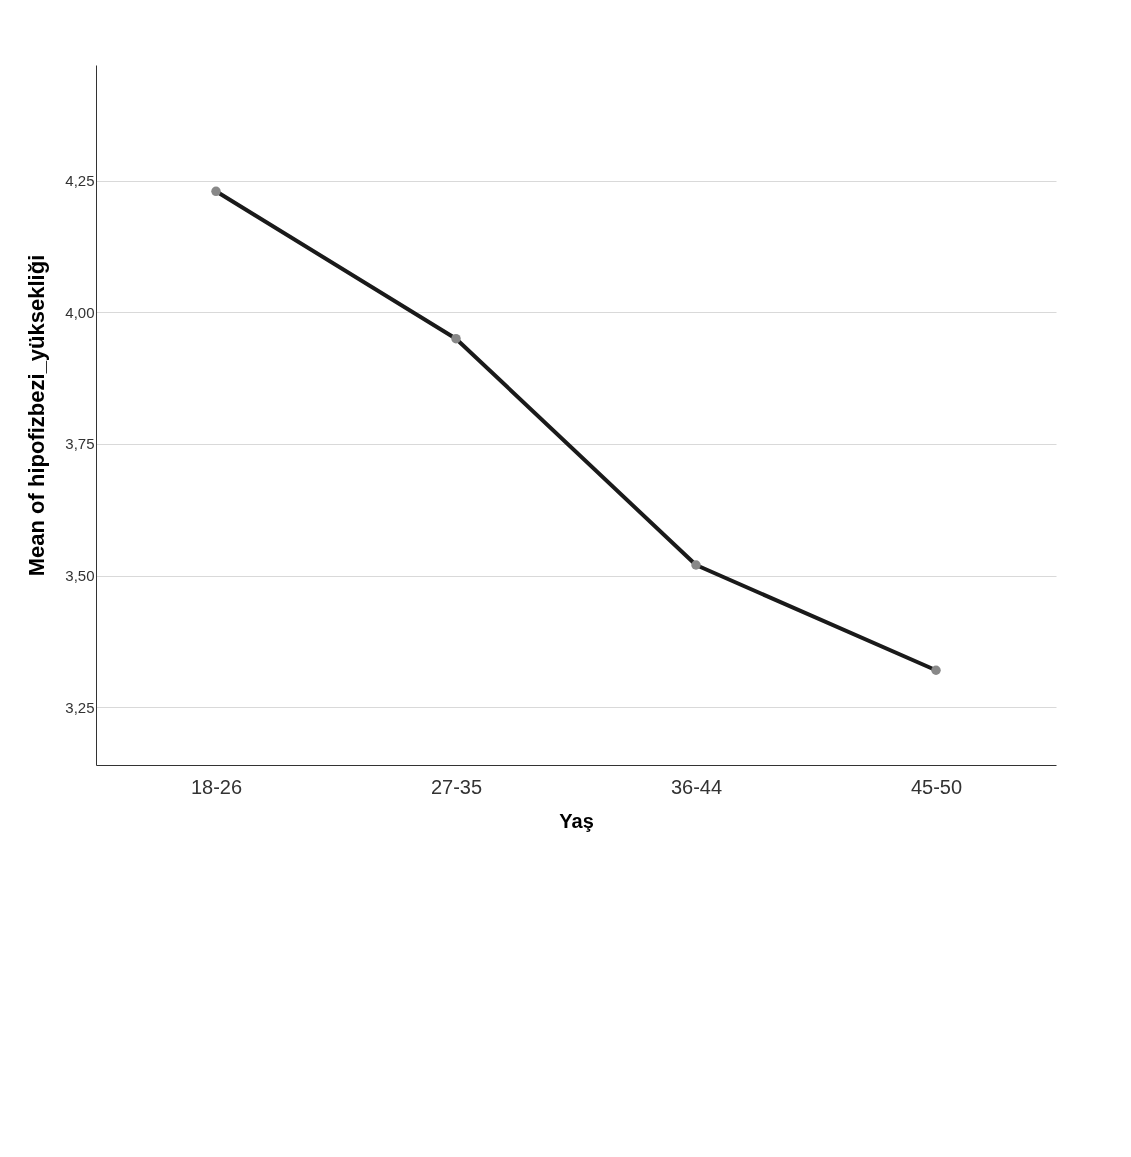 This screenshot has width=1131, height=1157. Describe the element at coordinates (456, 786) in the screenshot. I see `x-tick-label: 27-35` at that location.